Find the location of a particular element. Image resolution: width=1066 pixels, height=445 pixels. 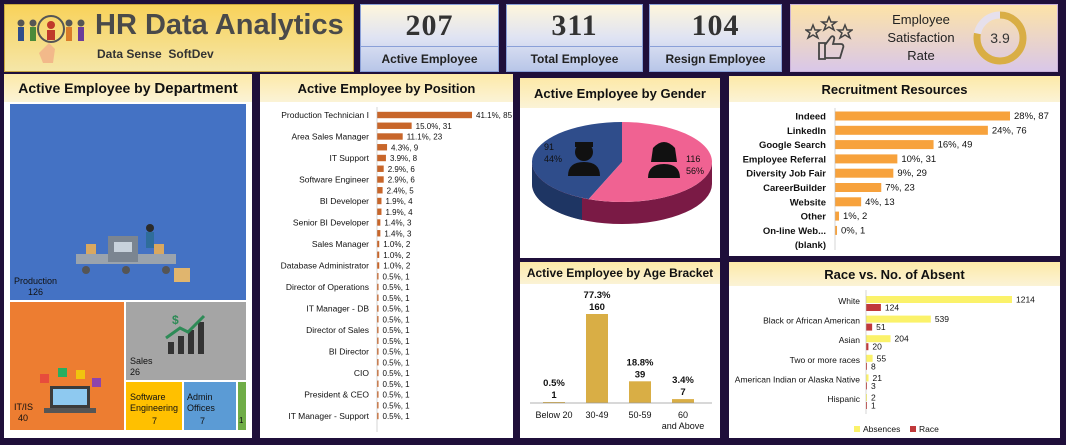

position-category-label: CIO is located at coordinates (362, 373).